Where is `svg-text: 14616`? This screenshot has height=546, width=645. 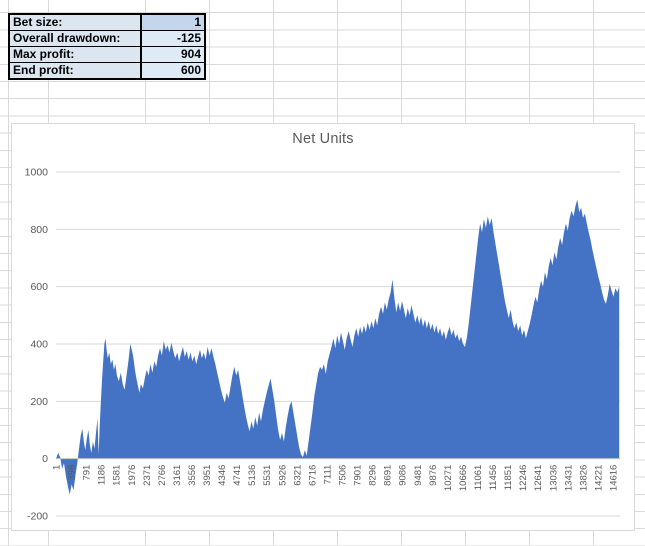 svg-text: 14616 is located at coordinates (613, 478).